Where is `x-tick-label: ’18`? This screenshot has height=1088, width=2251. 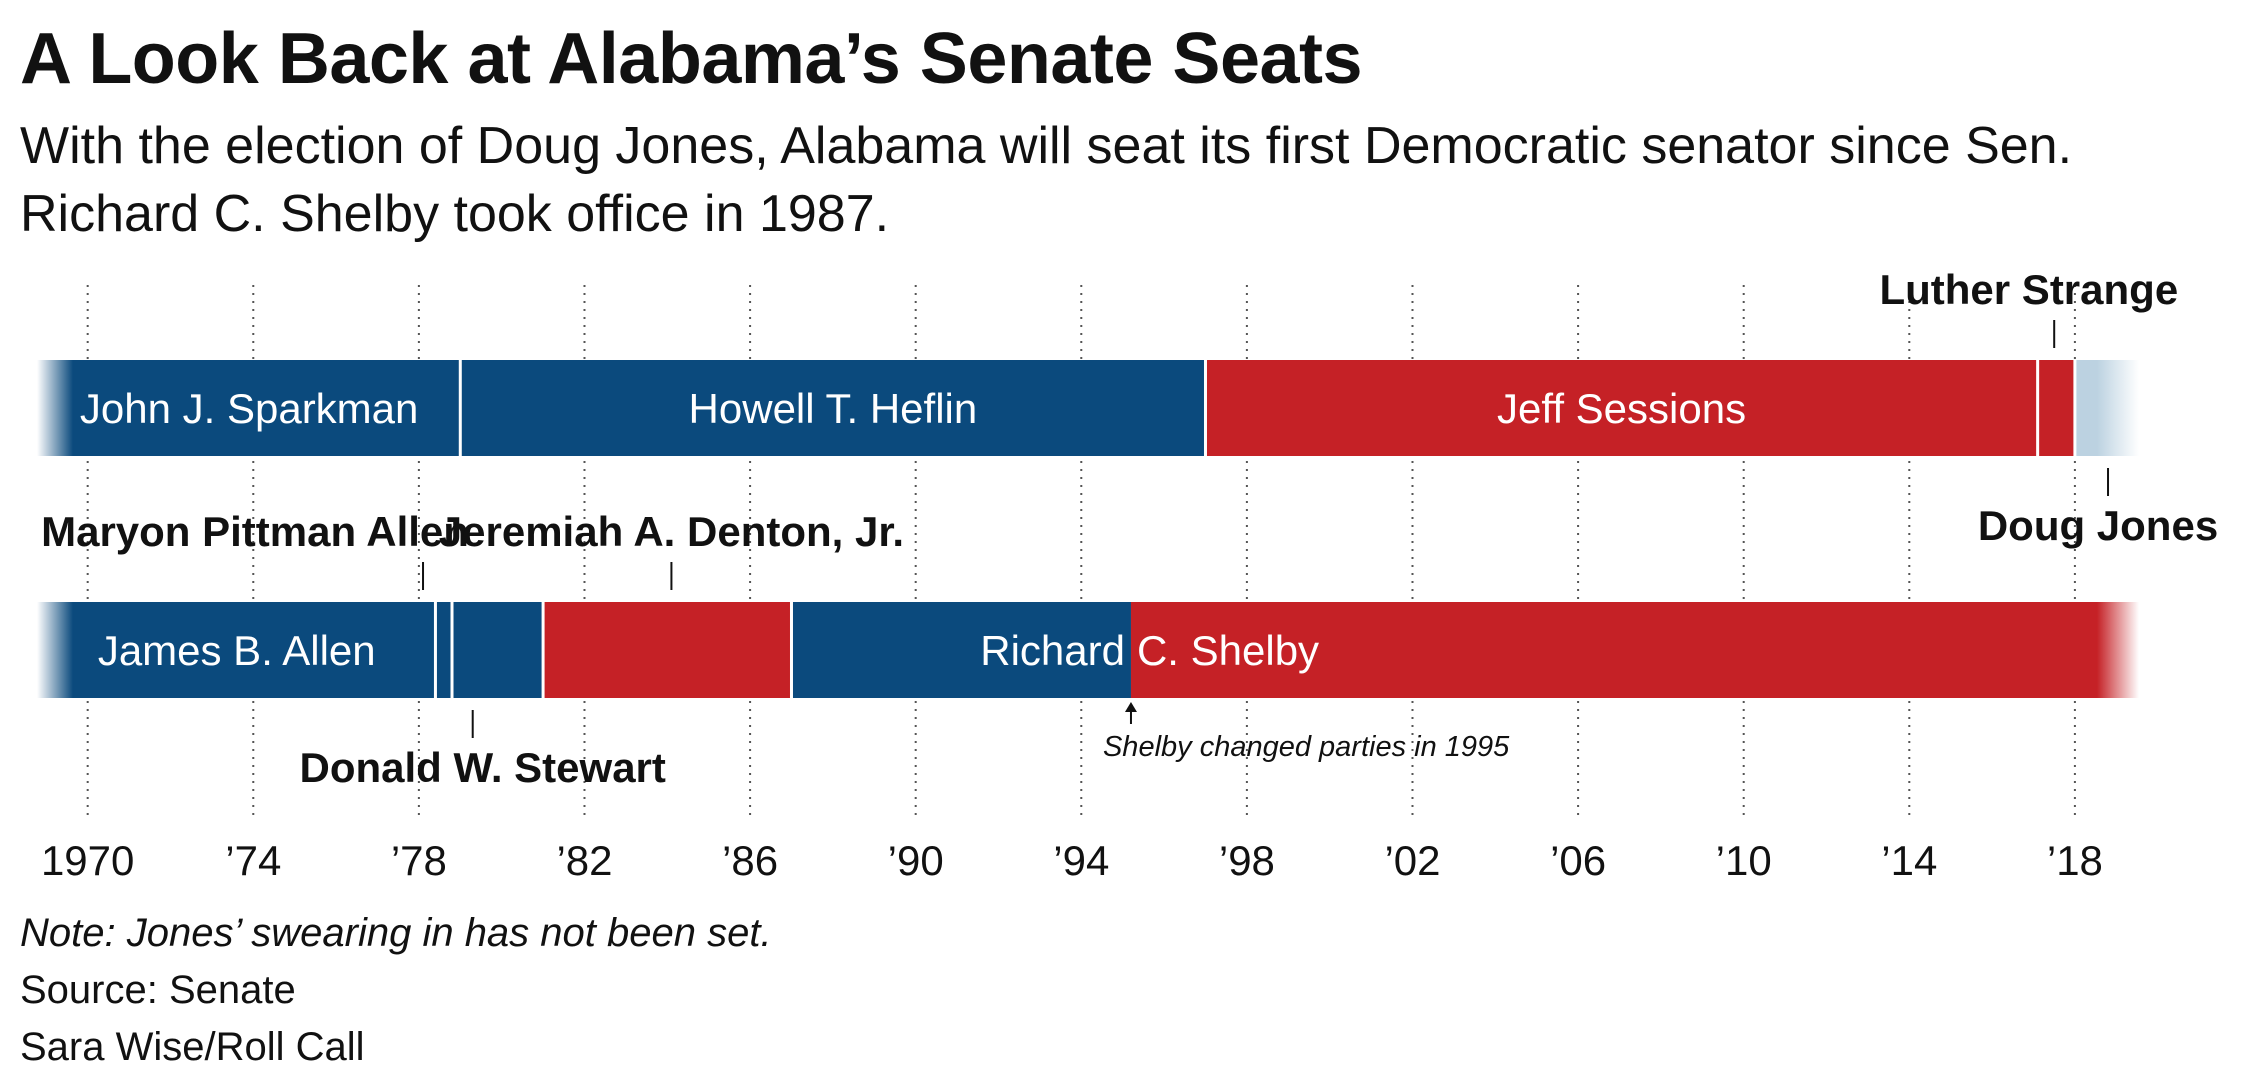 x-tick-label: ’18 is located at coordinates (2075, 860).